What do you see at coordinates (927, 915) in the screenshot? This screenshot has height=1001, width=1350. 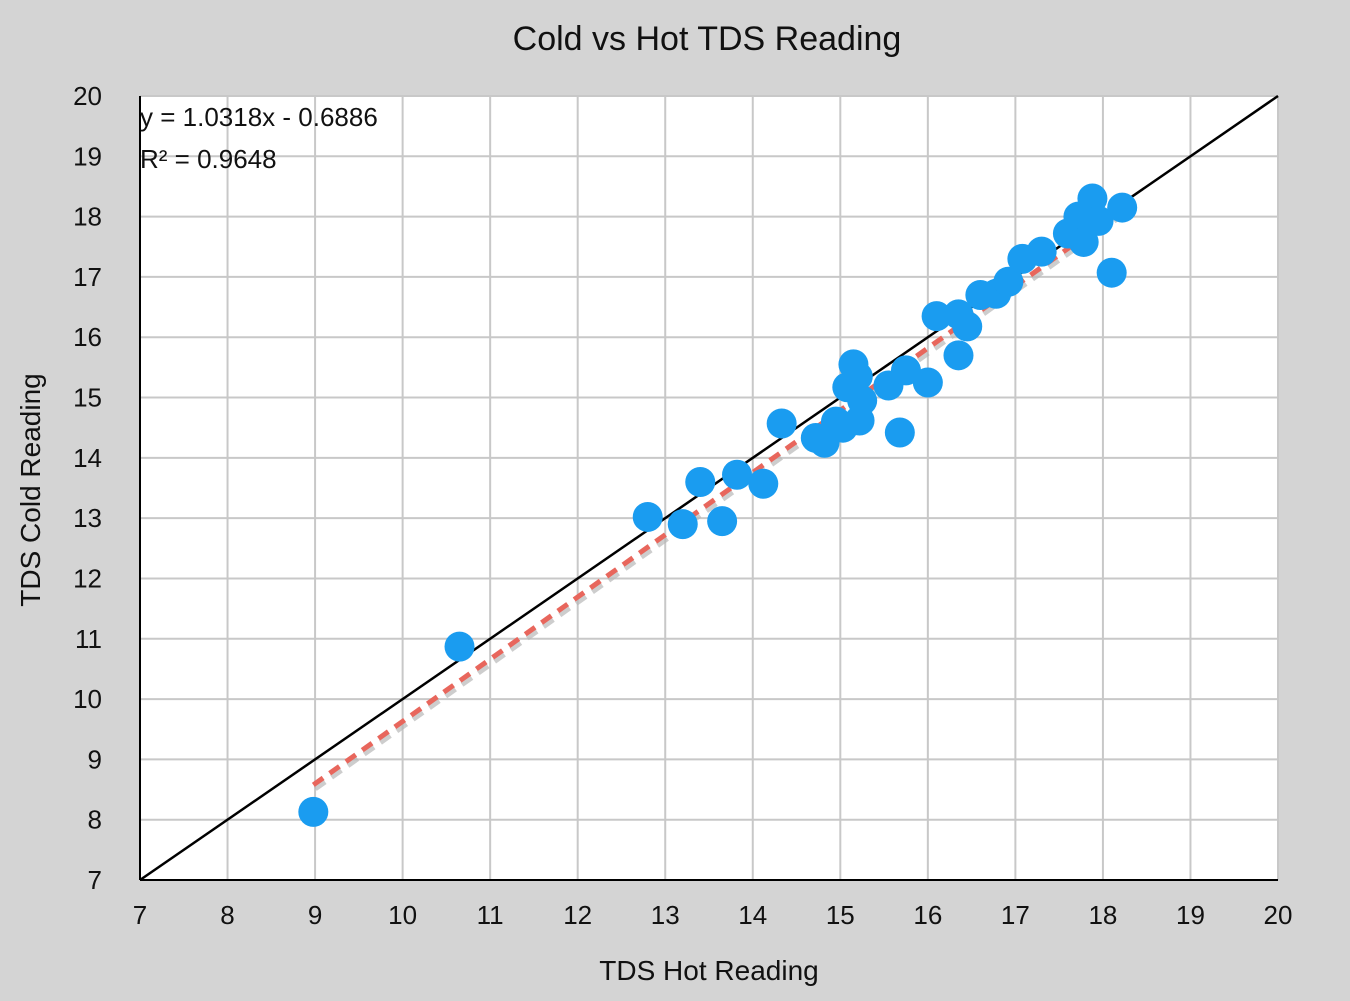 I see `x-tick-label: 16` at bounding box center [927, 915].